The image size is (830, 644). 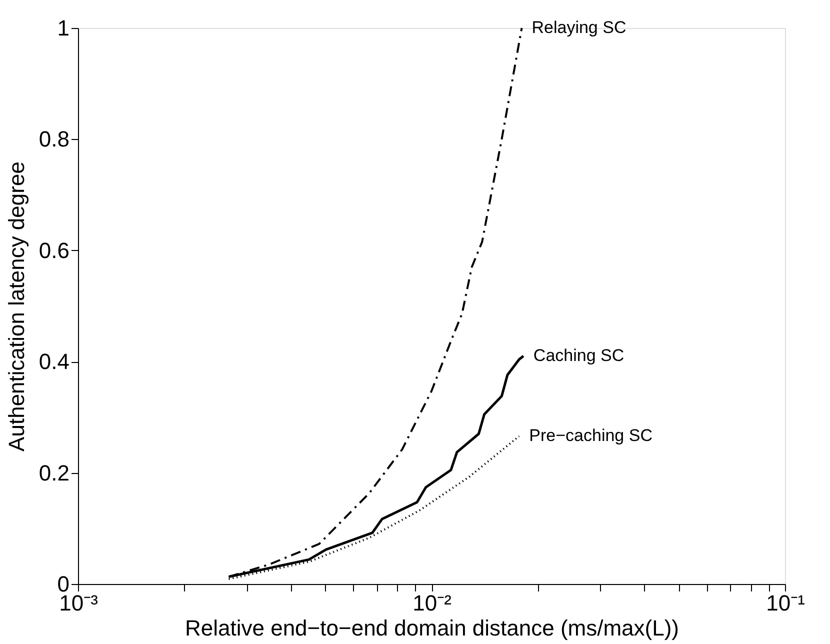 What do you see at coordinates (54, 250) in the screenshot?
I see `y-tick-label: 0.6` at bounding box center [54, 250].